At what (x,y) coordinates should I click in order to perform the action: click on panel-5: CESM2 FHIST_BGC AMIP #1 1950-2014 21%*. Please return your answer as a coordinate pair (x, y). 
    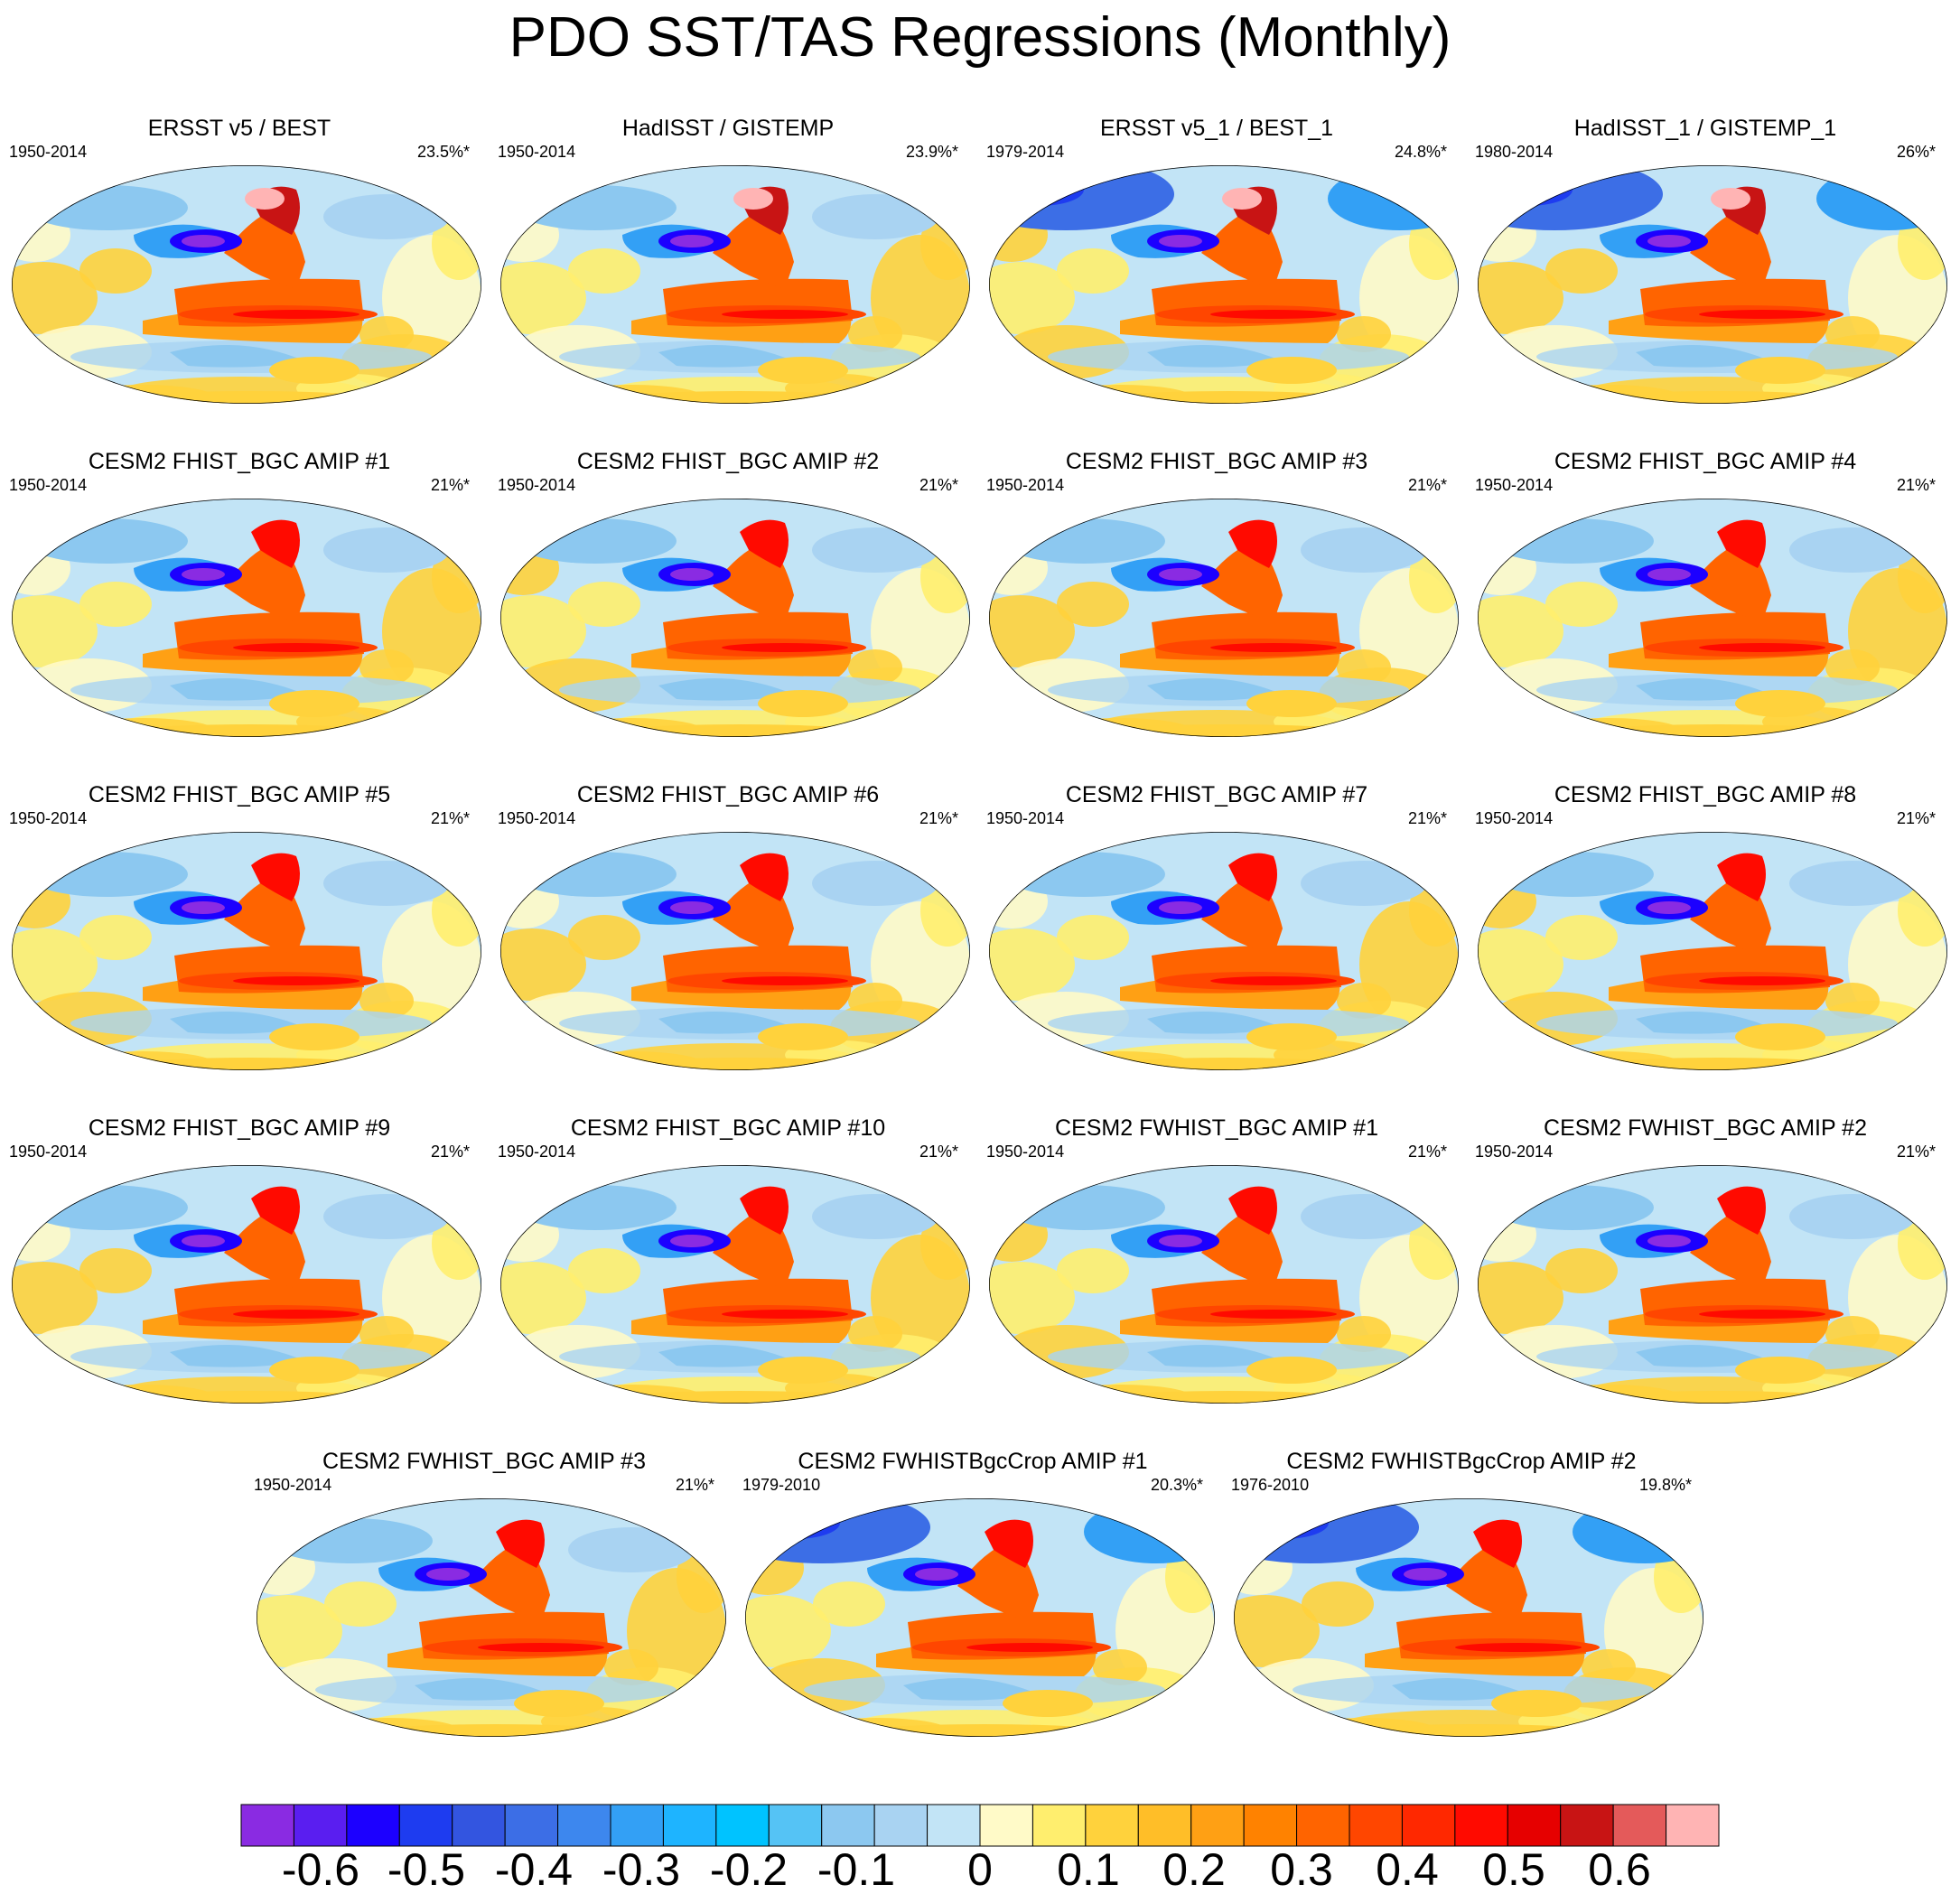
    Looking at the image, I should click on (241, 616).